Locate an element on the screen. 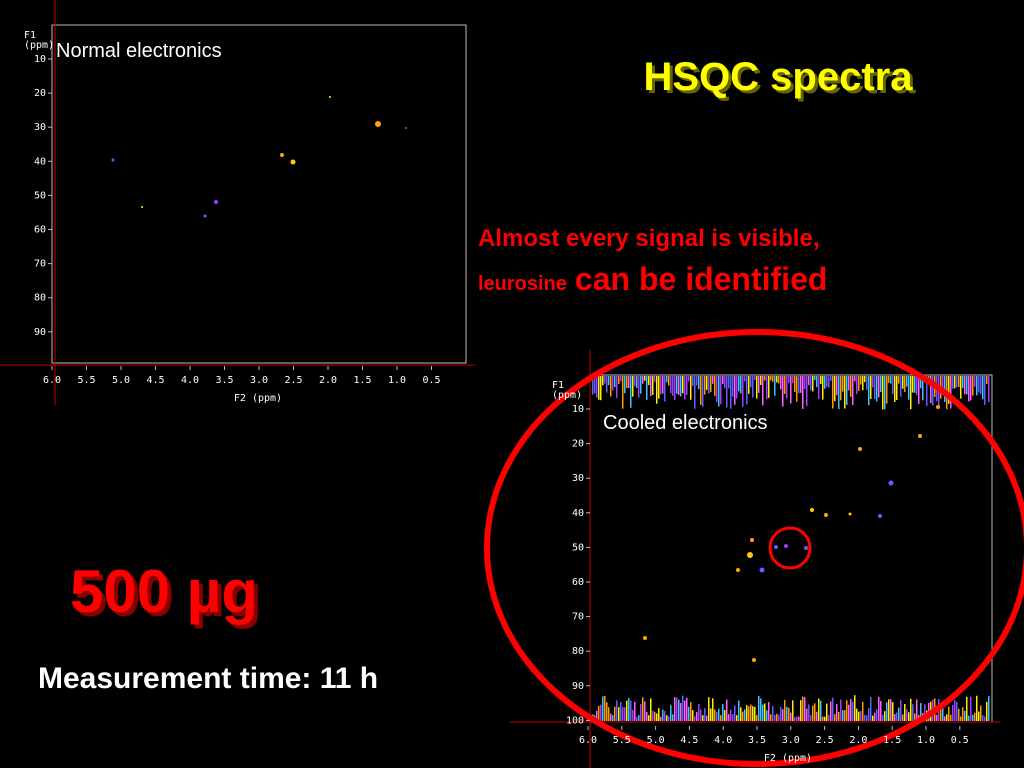 Image resolution: width=1024 pixels, height=768 pixels. peaks is located at coordinates (259, 157).